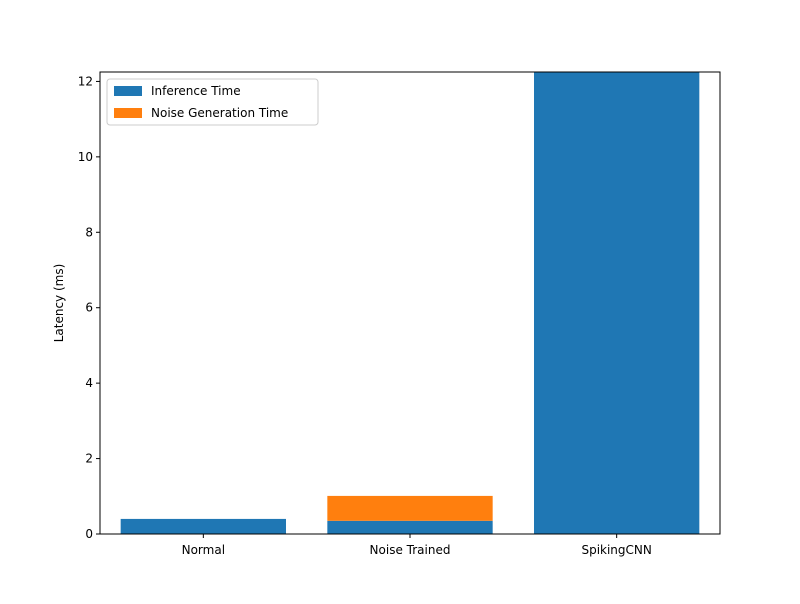  What do you see at coordinates (89, 383) in the screenshot?
I see `y-tick-label: 4` at bounding box center [89, 383].